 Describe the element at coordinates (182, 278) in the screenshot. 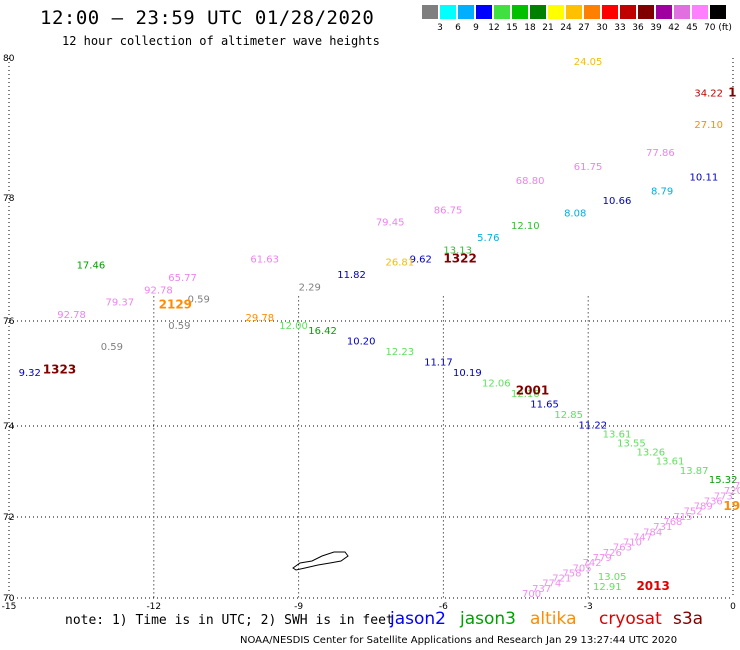

I see `wave-height-reading: 65.77` at that location.